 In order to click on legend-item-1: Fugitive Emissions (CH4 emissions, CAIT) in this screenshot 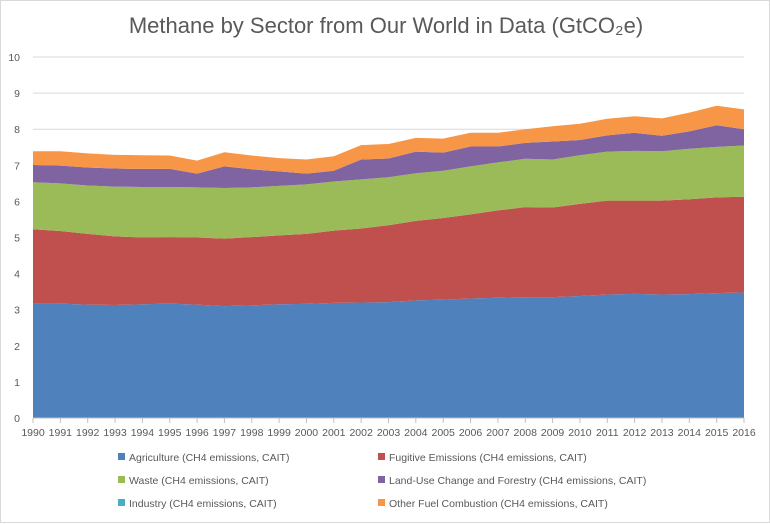, I will do `click(482, 458)`.